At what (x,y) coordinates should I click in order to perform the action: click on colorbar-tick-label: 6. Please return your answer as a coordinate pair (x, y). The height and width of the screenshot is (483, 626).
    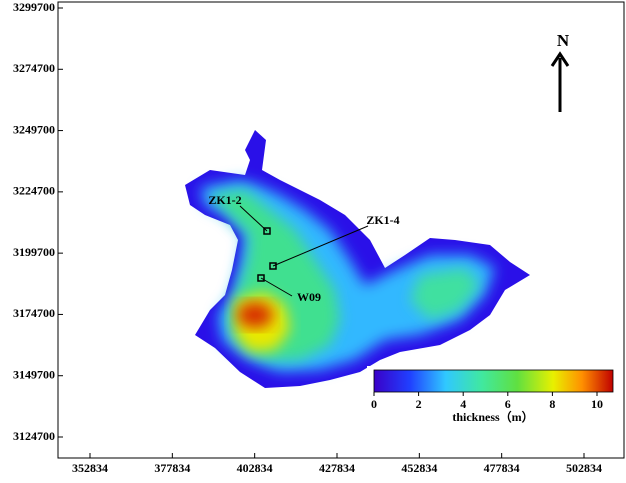
    Looking at the image, I should click on (508, 404).